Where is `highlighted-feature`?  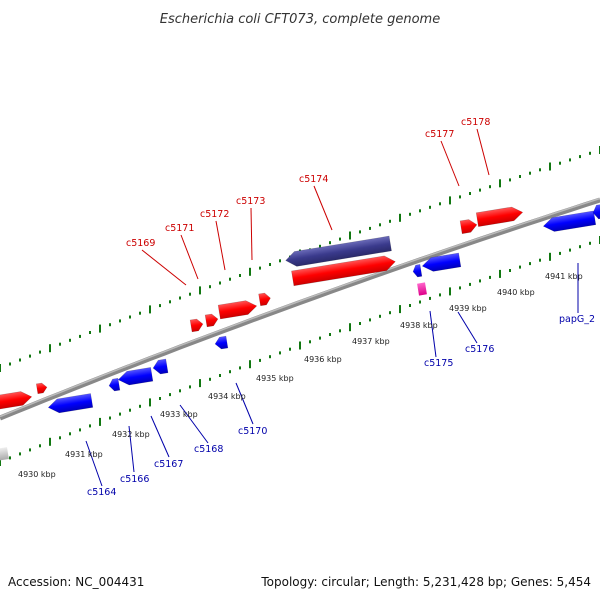
highlighted-feature is located at coordinates (338, 251).